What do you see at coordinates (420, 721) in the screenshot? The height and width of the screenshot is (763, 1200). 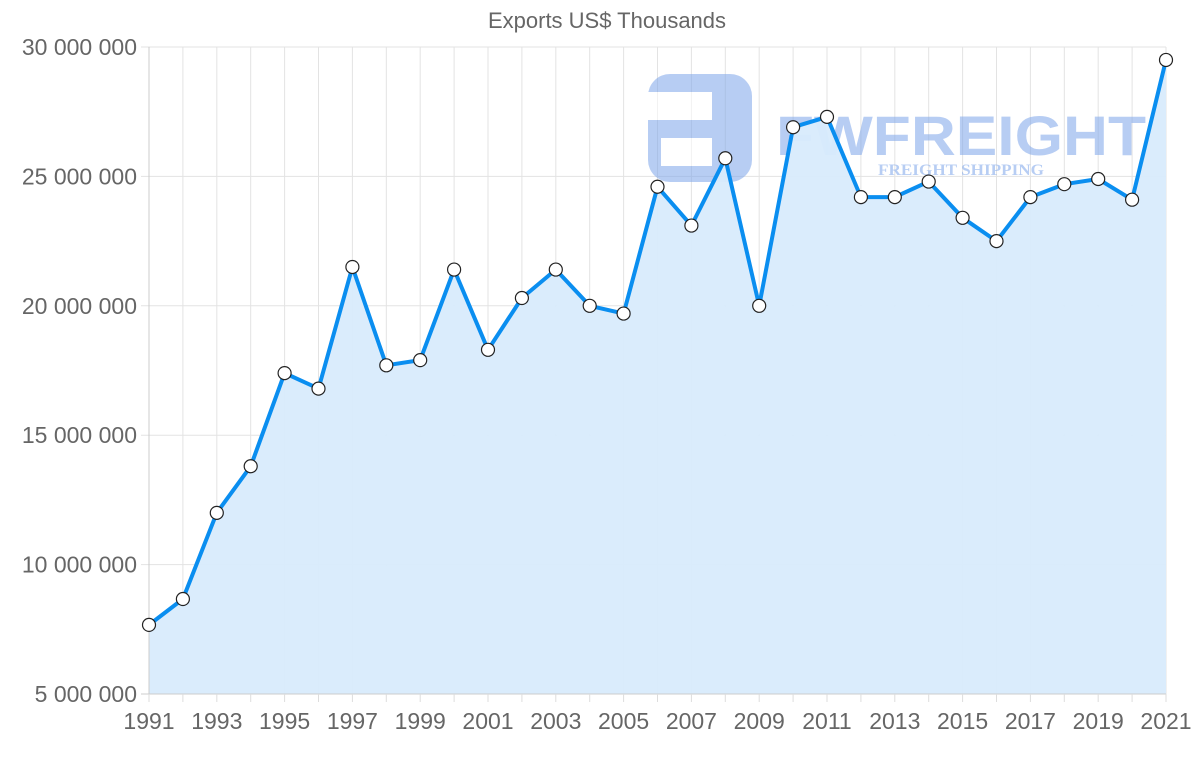 I see `x-tick-label: 1999` at bounding box center [420, 721].